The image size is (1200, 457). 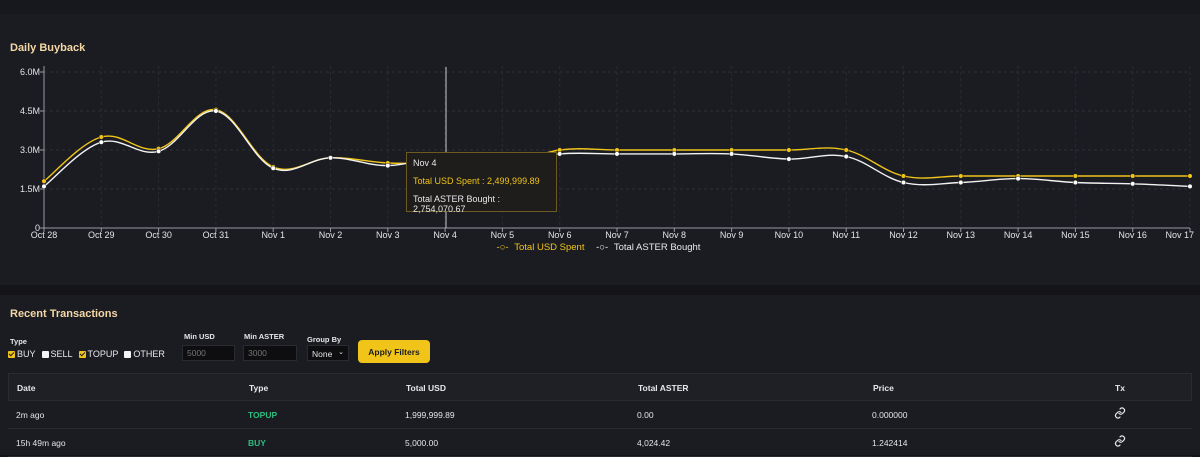 I want to click on y-tick-label: 0, so click(x=37, y=228).